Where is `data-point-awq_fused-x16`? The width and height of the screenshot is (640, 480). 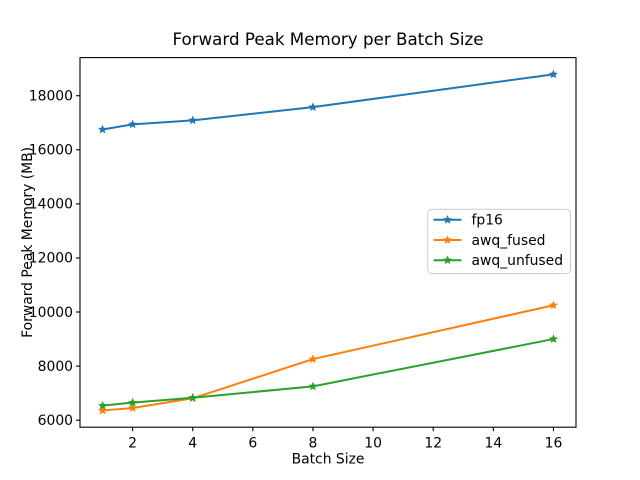 data-point-awq_fused-x16 is located at coordinates (553, 305).